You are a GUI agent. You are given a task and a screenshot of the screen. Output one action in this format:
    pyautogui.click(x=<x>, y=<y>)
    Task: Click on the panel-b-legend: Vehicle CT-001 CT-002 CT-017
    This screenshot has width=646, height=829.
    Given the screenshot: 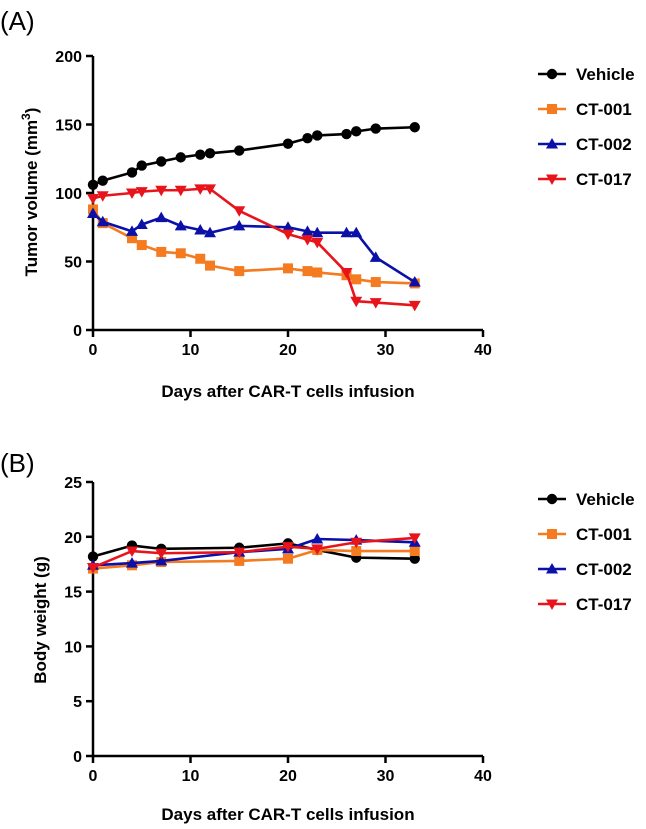 What is the action you would take?
    pyautogui.click(x=586, y=552)
    